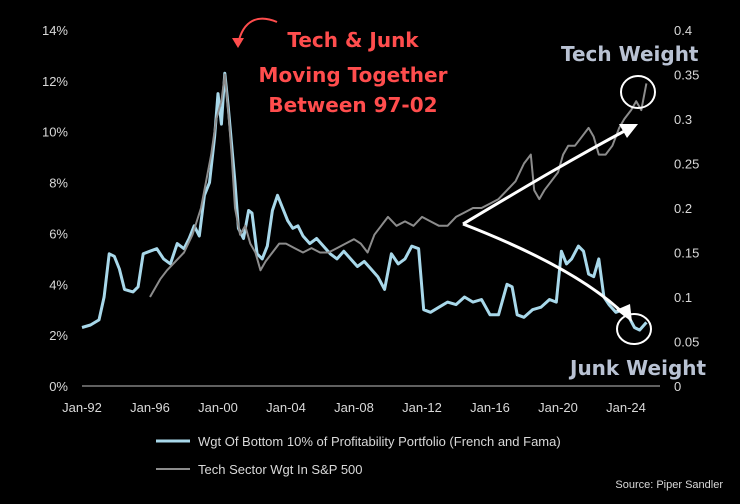 The image size is (740, 504). I want to click on y-right-tick-label: 0.35, so click(686, 75).